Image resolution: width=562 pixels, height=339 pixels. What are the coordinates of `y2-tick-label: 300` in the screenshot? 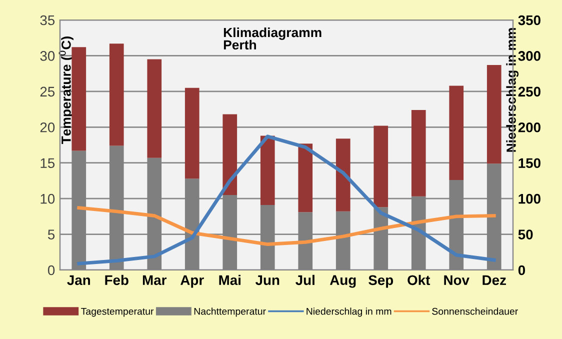 It's located at (529, 56).